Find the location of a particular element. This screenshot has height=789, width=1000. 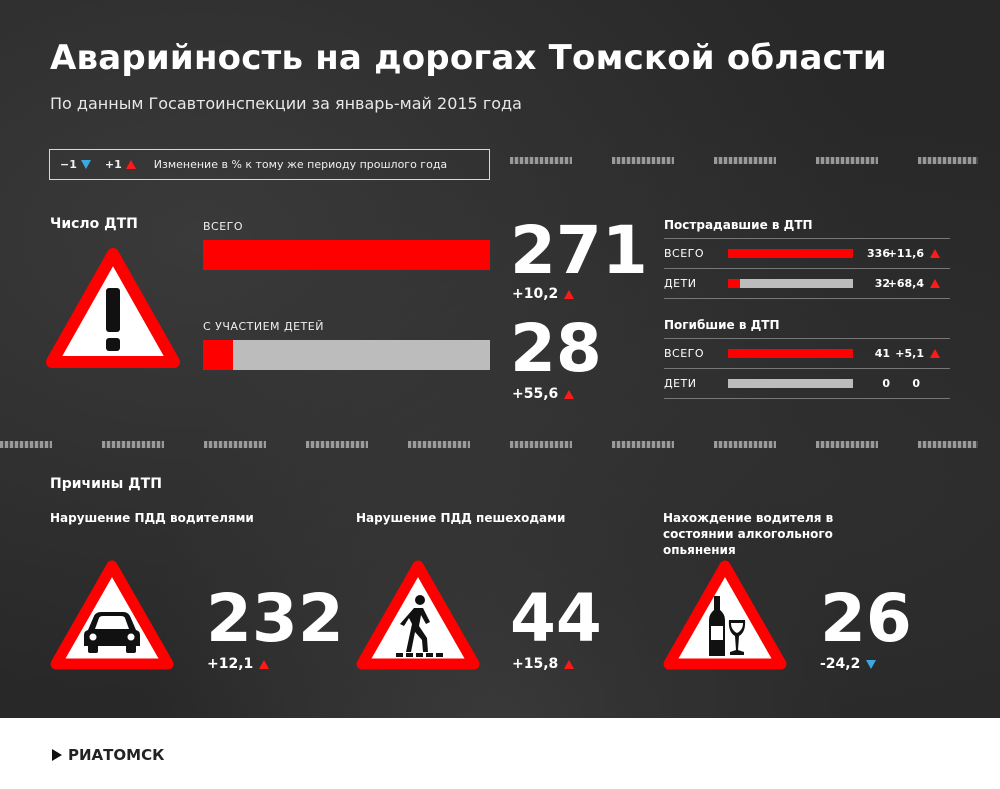

row-delta: +11,6 is located at coordinates (913, 253).